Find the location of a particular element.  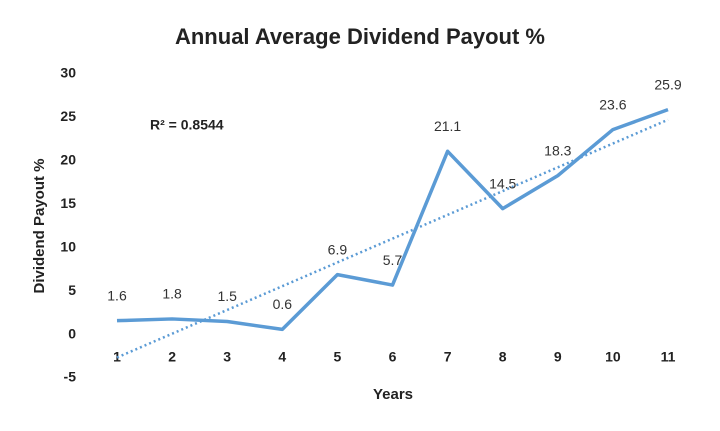

x-tick-label: 7 is located at coordinates (448, 357).